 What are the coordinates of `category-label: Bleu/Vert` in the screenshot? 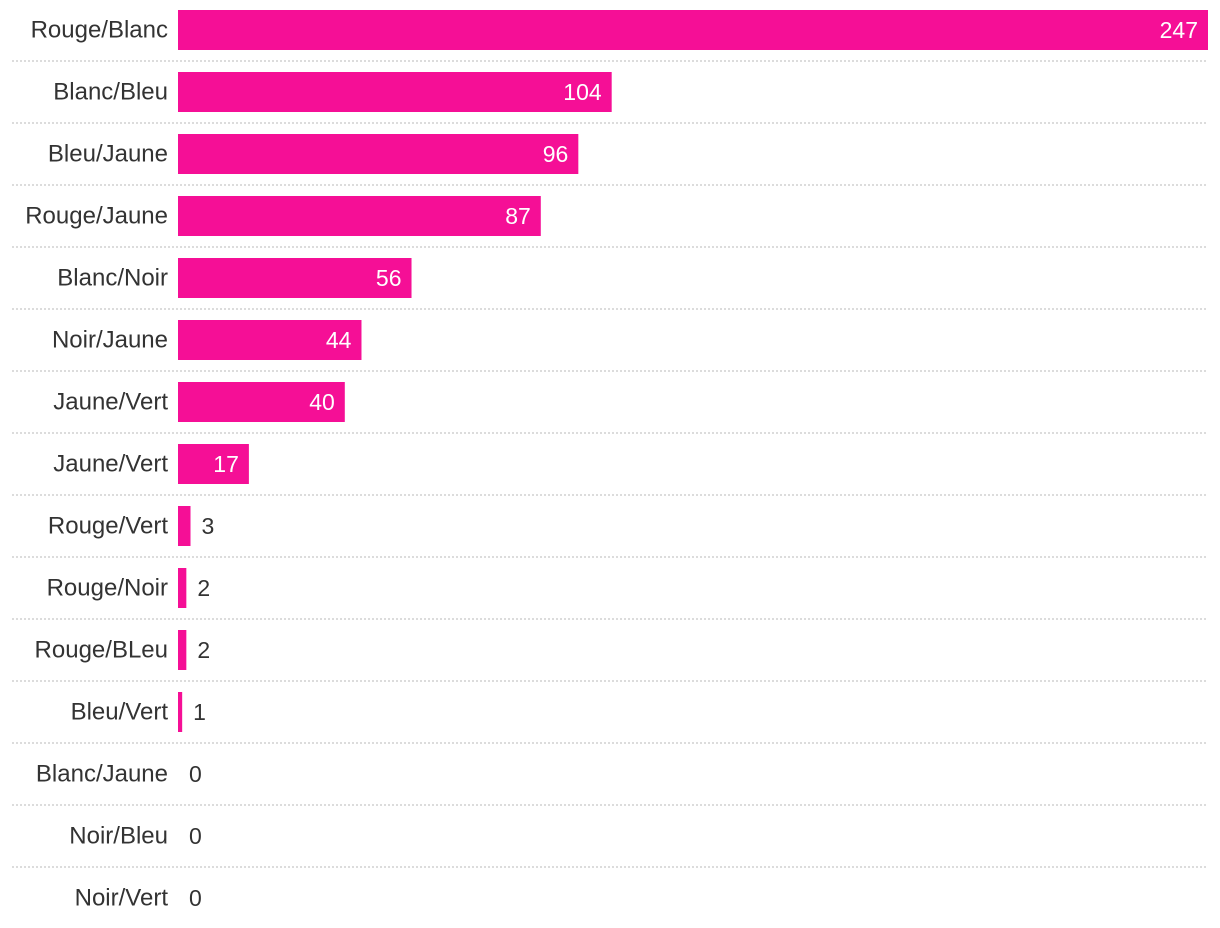 It's located at (120, 712).